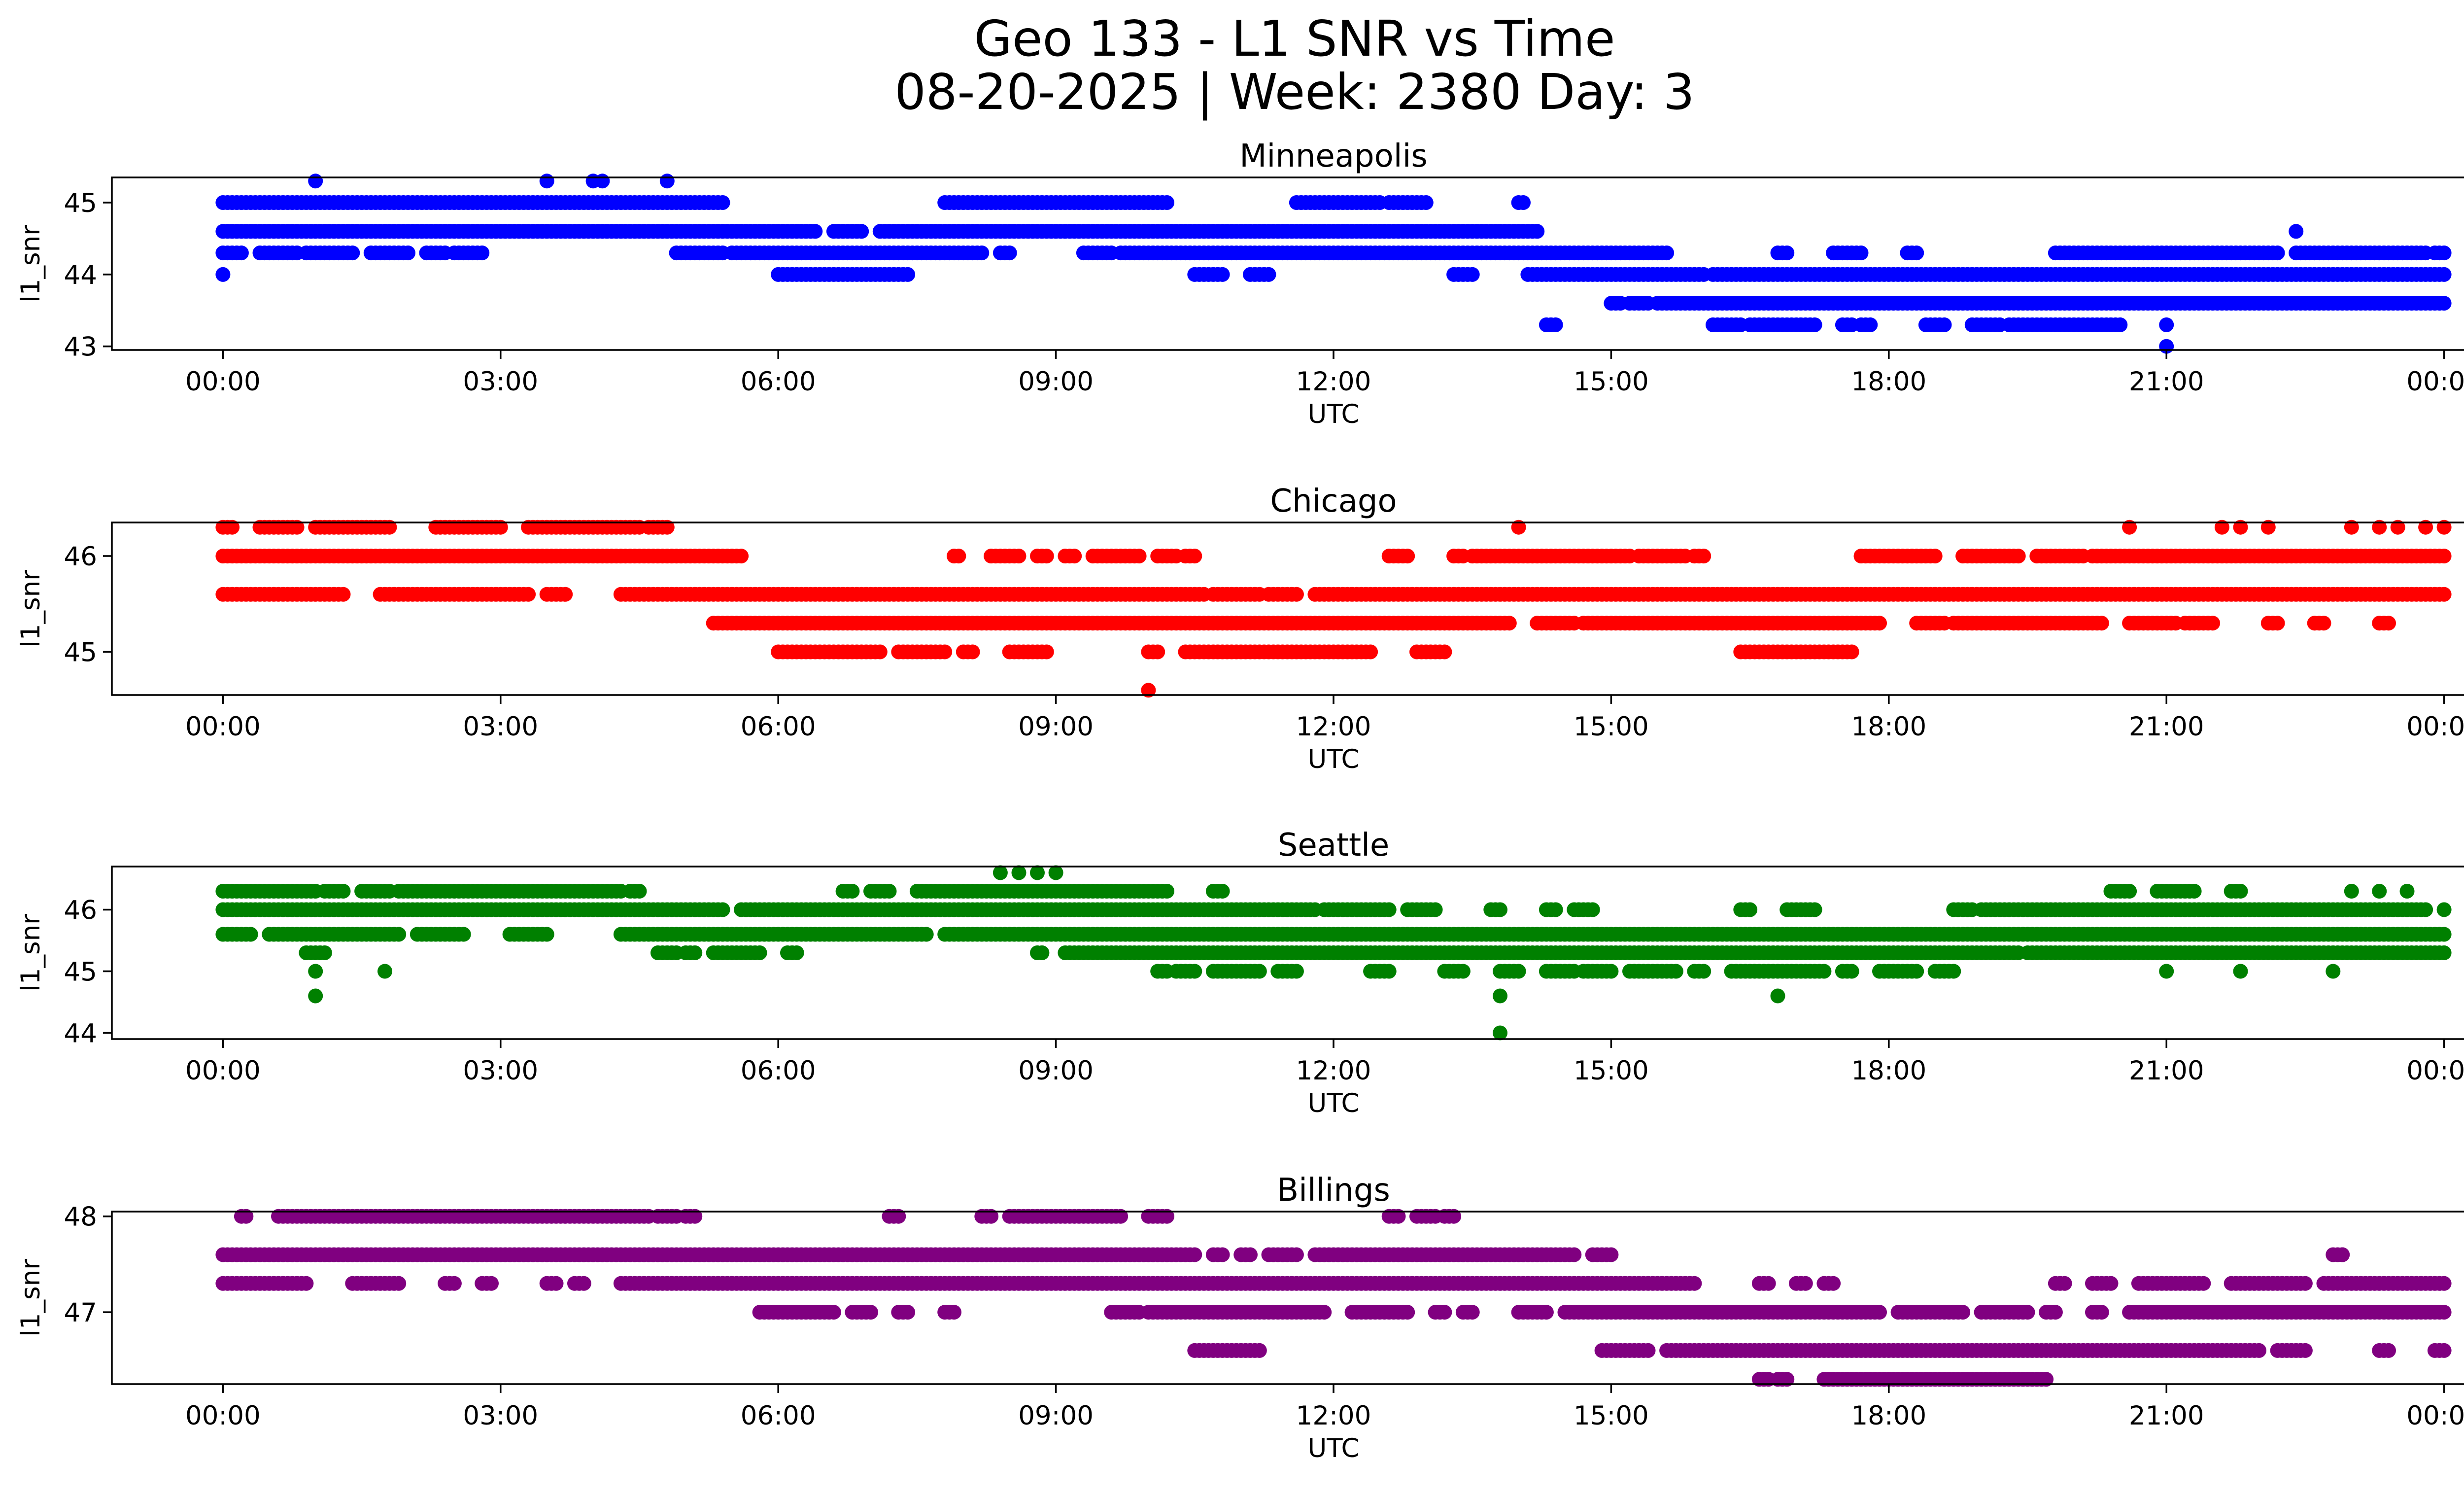 Image resolution: width=2464 pixels, height=1495 pixels. Describe the element at coordinates (1333, 264) in the screenshot. I see `data-series` at that location.